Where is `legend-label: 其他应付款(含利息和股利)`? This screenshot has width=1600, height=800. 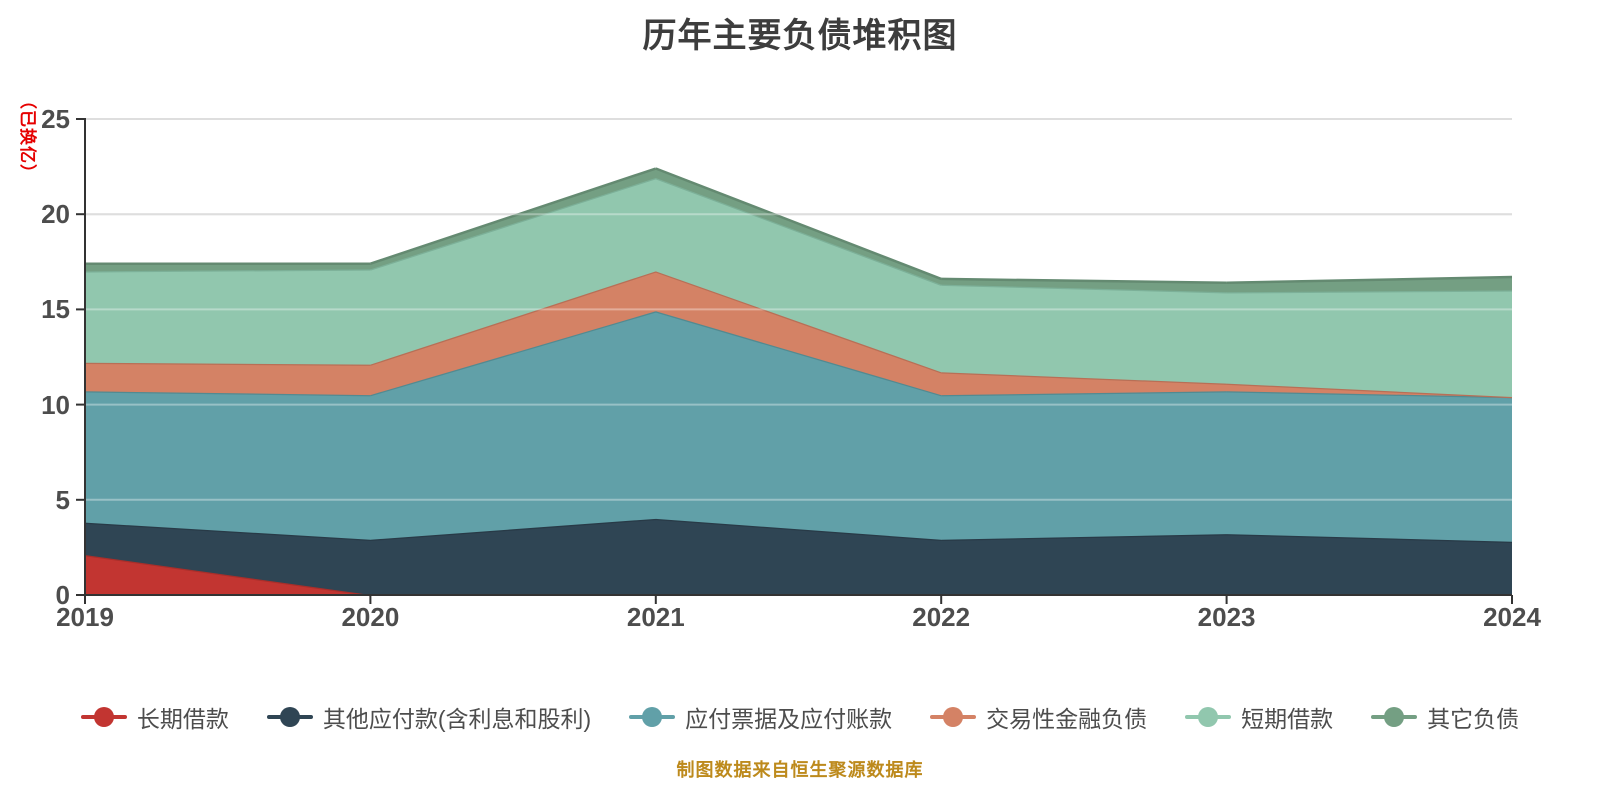
legend-label: 其他应付款(含利息和股利) is located at coordinates (457, 719).